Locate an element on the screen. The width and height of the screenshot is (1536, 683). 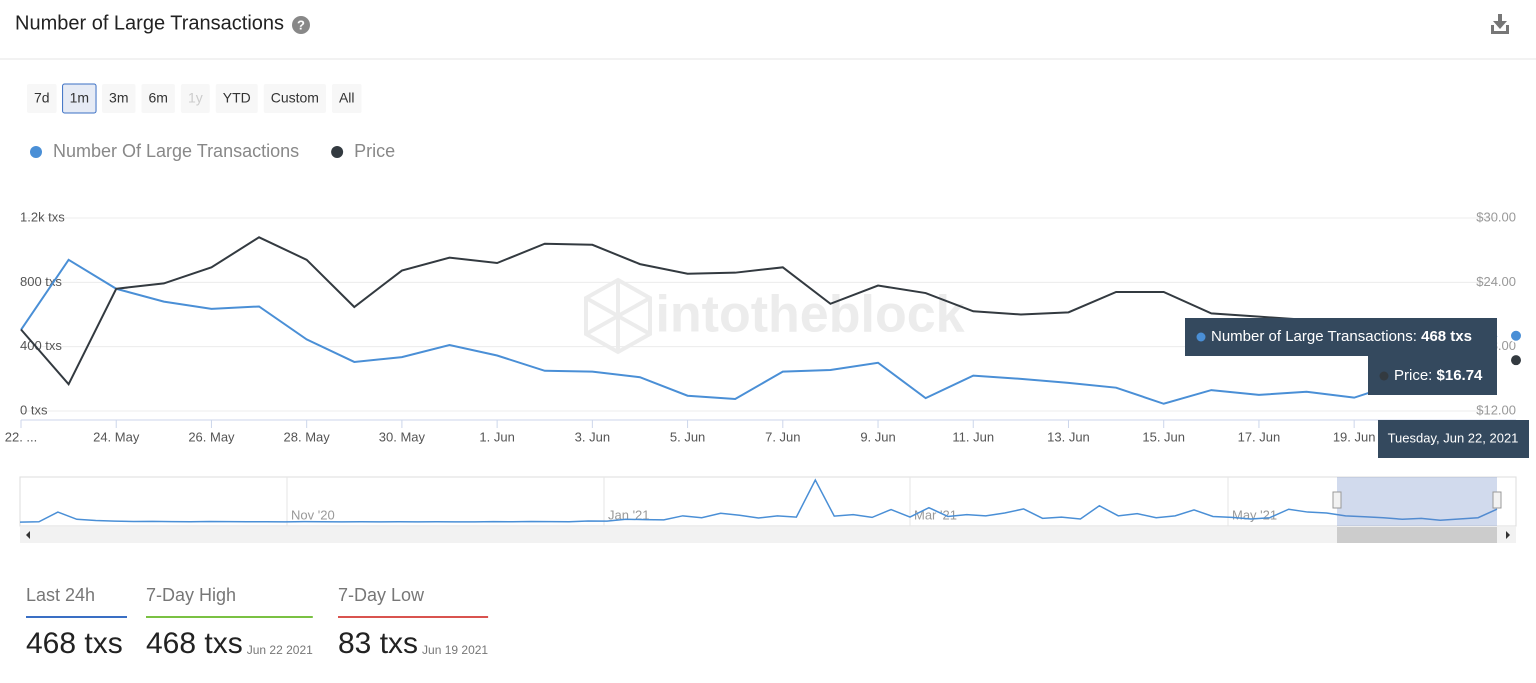
tooltip-text: Number of Large Transactions: 468 txs is located at coordinates (1341, 336).